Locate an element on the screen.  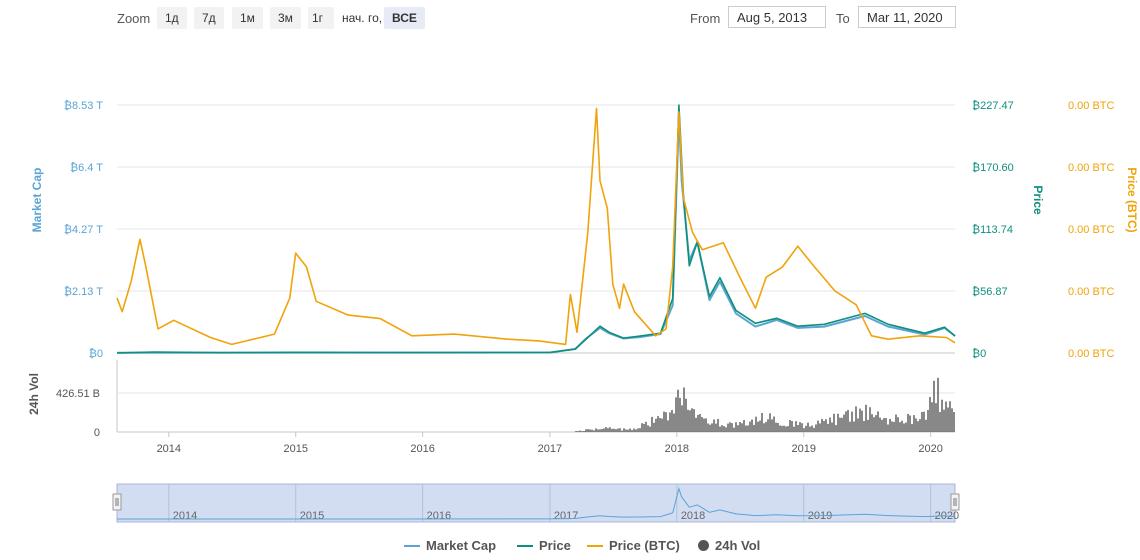
zoom-button-1d: 1д is located at coordinates (172, 18).